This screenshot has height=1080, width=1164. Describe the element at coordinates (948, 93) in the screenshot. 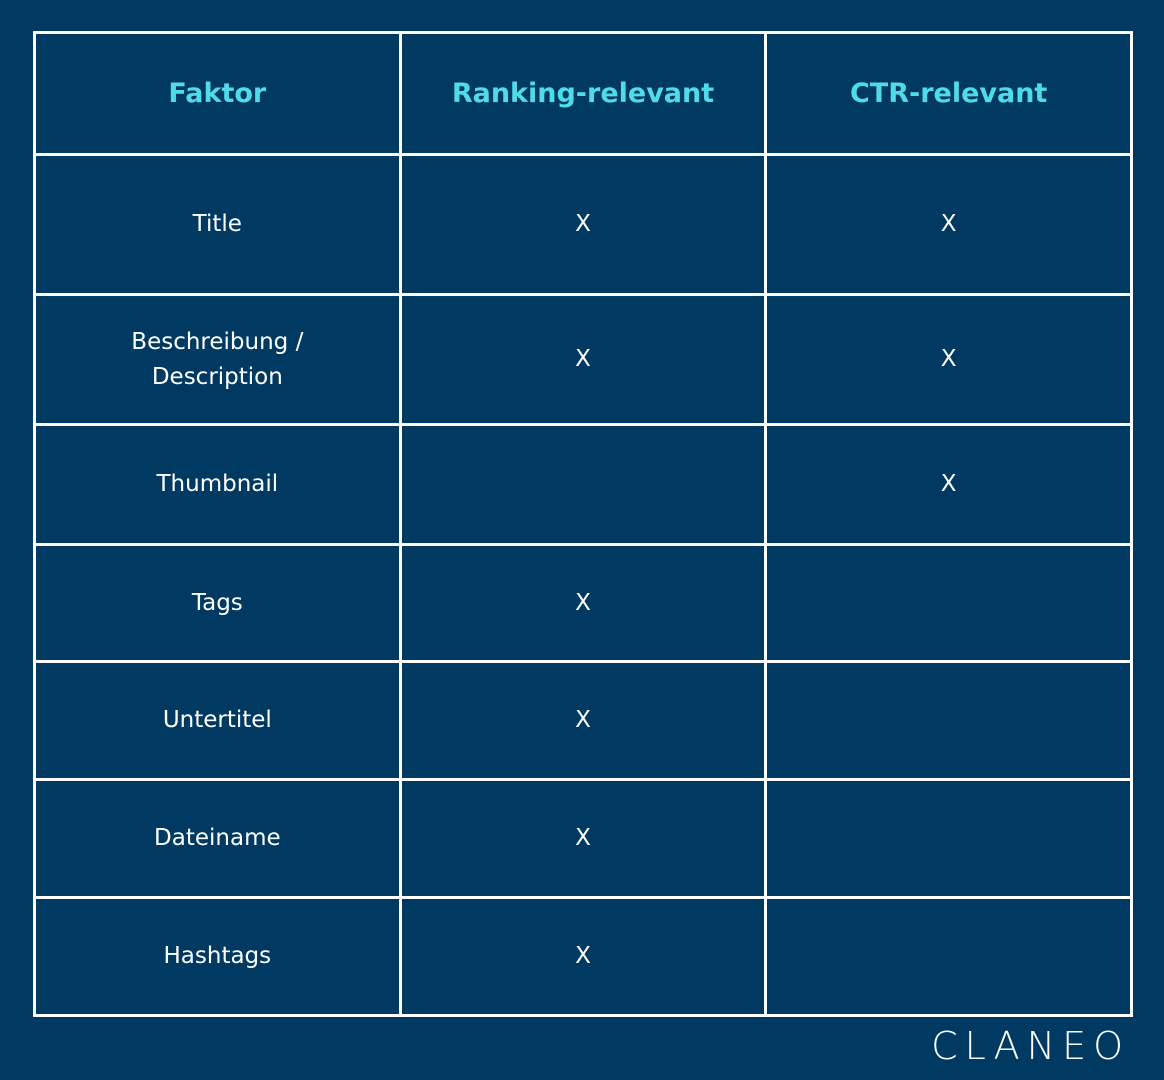

I see `column-header: CTR-relevant` at that location.